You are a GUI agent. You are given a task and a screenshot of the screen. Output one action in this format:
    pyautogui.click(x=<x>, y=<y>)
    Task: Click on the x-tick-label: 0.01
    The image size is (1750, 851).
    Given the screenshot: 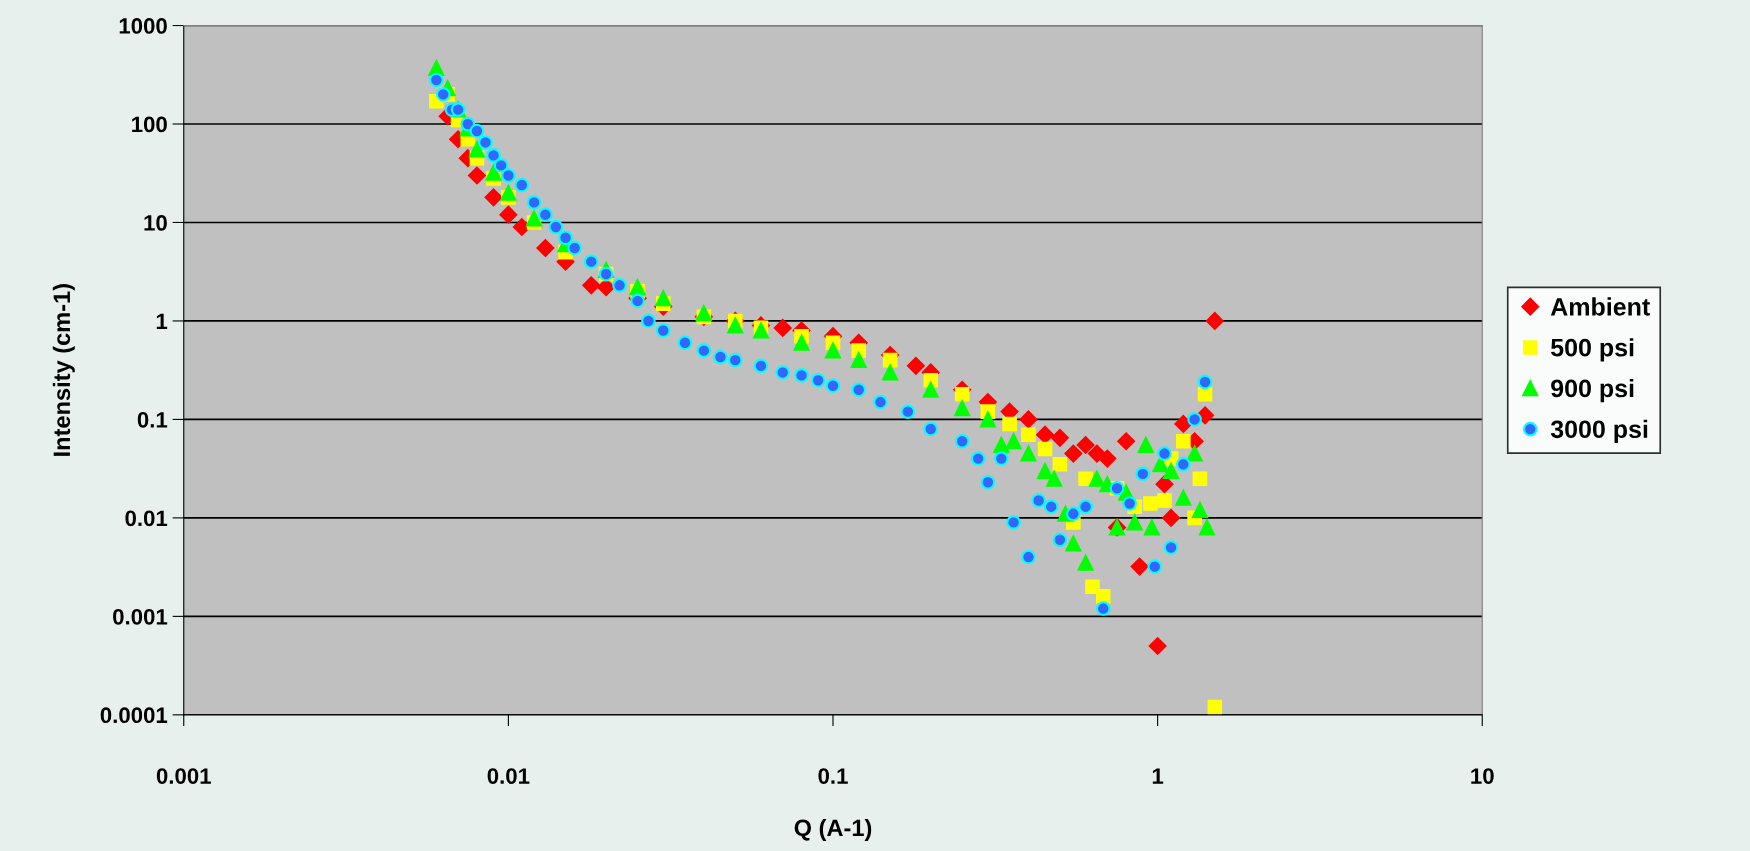 What is the action you would take?
    pyautogui.click(x=508, y=776)
    